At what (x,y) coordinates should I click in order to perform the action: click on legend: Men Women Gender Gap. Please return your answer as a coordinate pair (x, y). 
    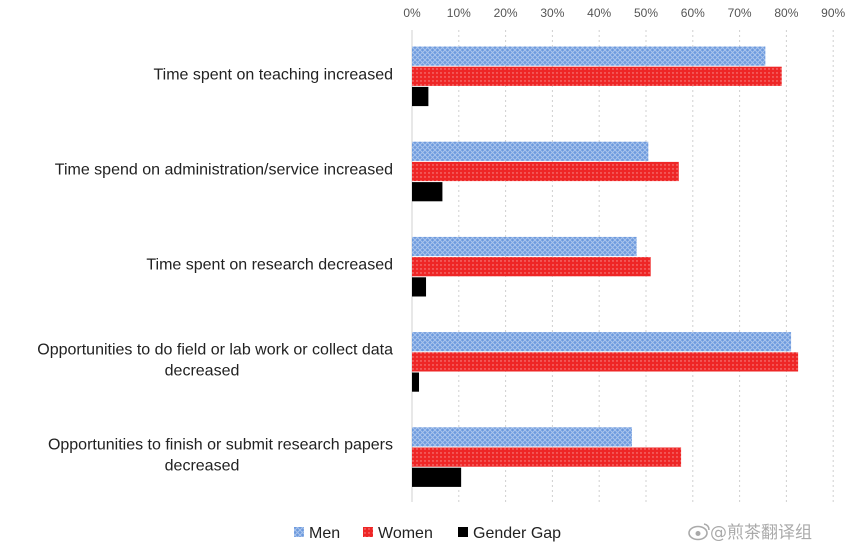
    Looking at the image, I should click on (427, 533).